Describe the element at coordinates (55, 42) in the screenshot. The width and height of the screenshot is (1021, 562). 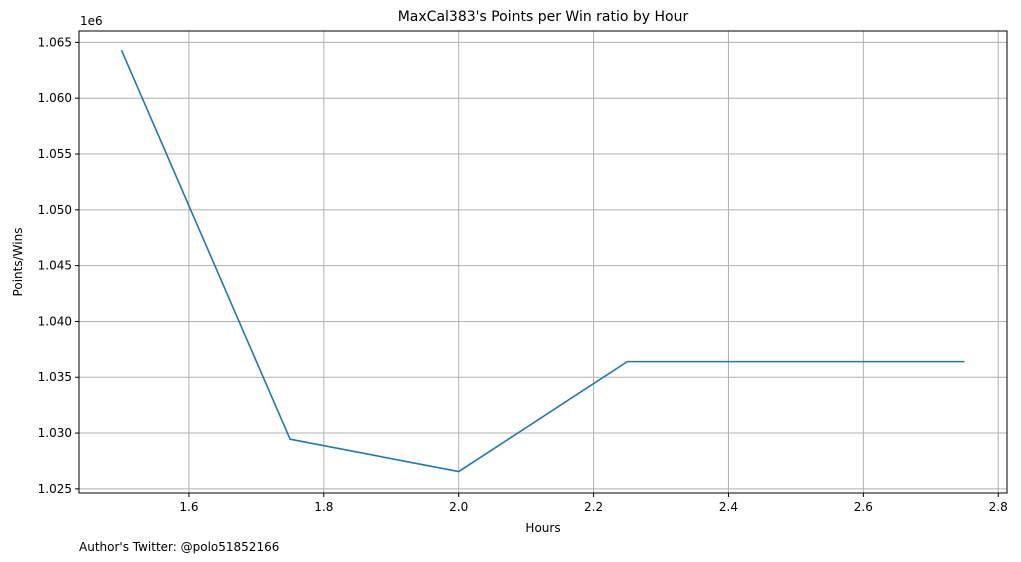
I see `y-tick-label: 1.065` at that location.